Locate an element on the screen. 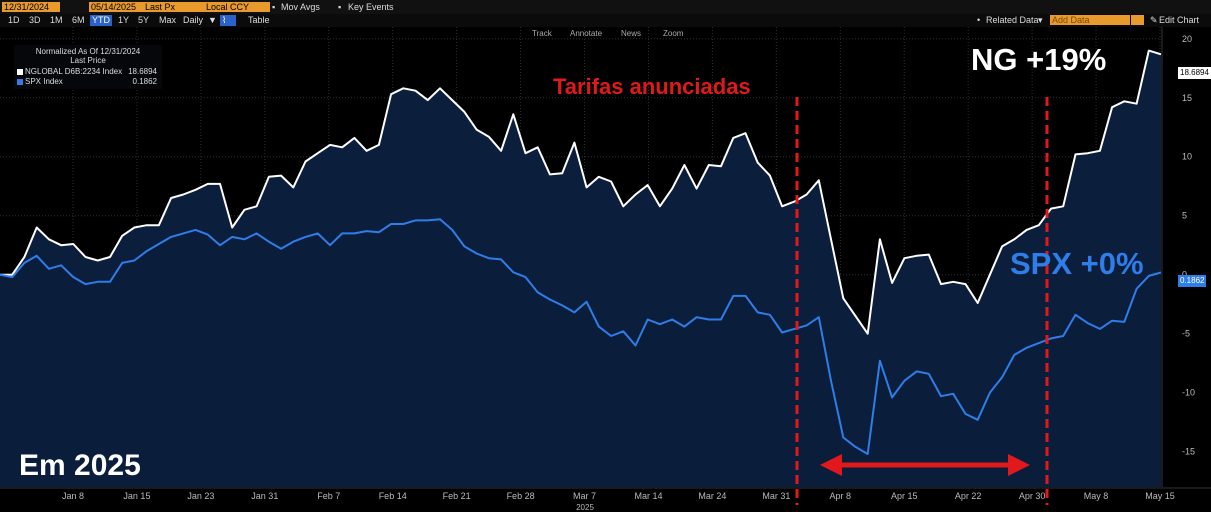 The width and height of the screenshot is (1211, 512). ng-annotation: NG +19% is located at coordinates (1039, 59).